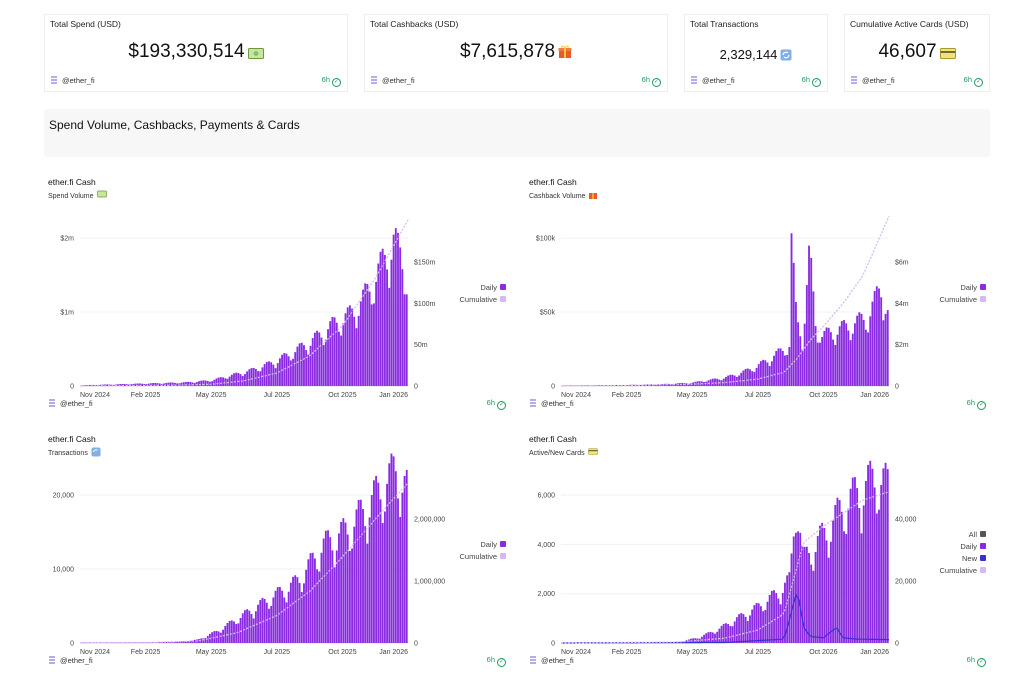 Image resolution: width=1024 pixels, height=686 pixels. Describe the element at coordinates (336, 82) in the screenshot. I see `check-icon: ✓` at that location.